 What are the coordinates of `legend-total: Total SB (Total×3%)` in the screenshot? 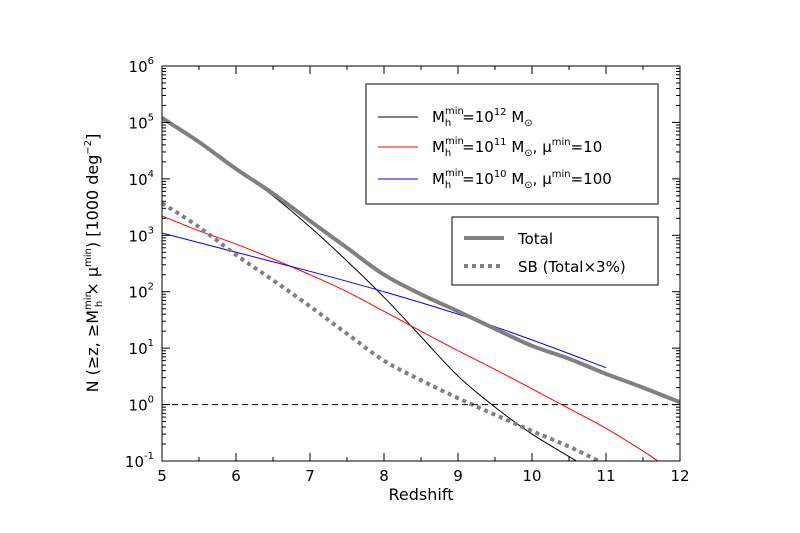 It's located at (555, 251).